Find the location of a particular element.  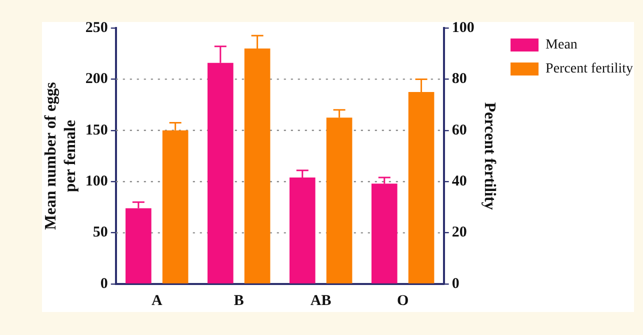

x-tick-label: AB is located at coordinates (321, 300).